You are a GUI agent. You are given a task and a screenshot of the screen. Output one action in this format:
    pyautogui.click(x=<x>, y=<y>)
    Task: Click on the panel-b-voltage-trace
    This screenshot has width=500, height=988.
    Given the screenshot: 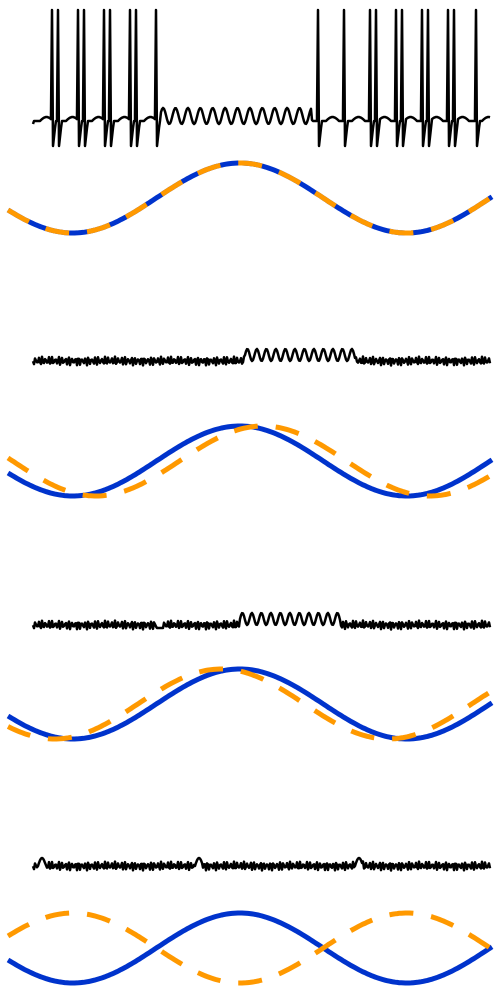 What is the action you would take?
    pyautogui.click(x=261, y=357)
    